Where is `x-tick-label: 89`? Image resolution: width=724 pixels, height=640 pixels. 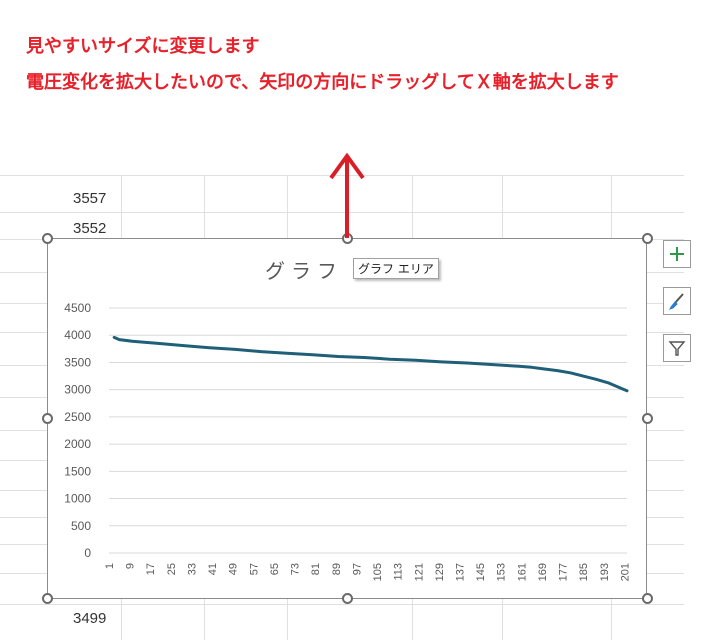 x-tick-label: 89 is located at coordinates (337, 569).